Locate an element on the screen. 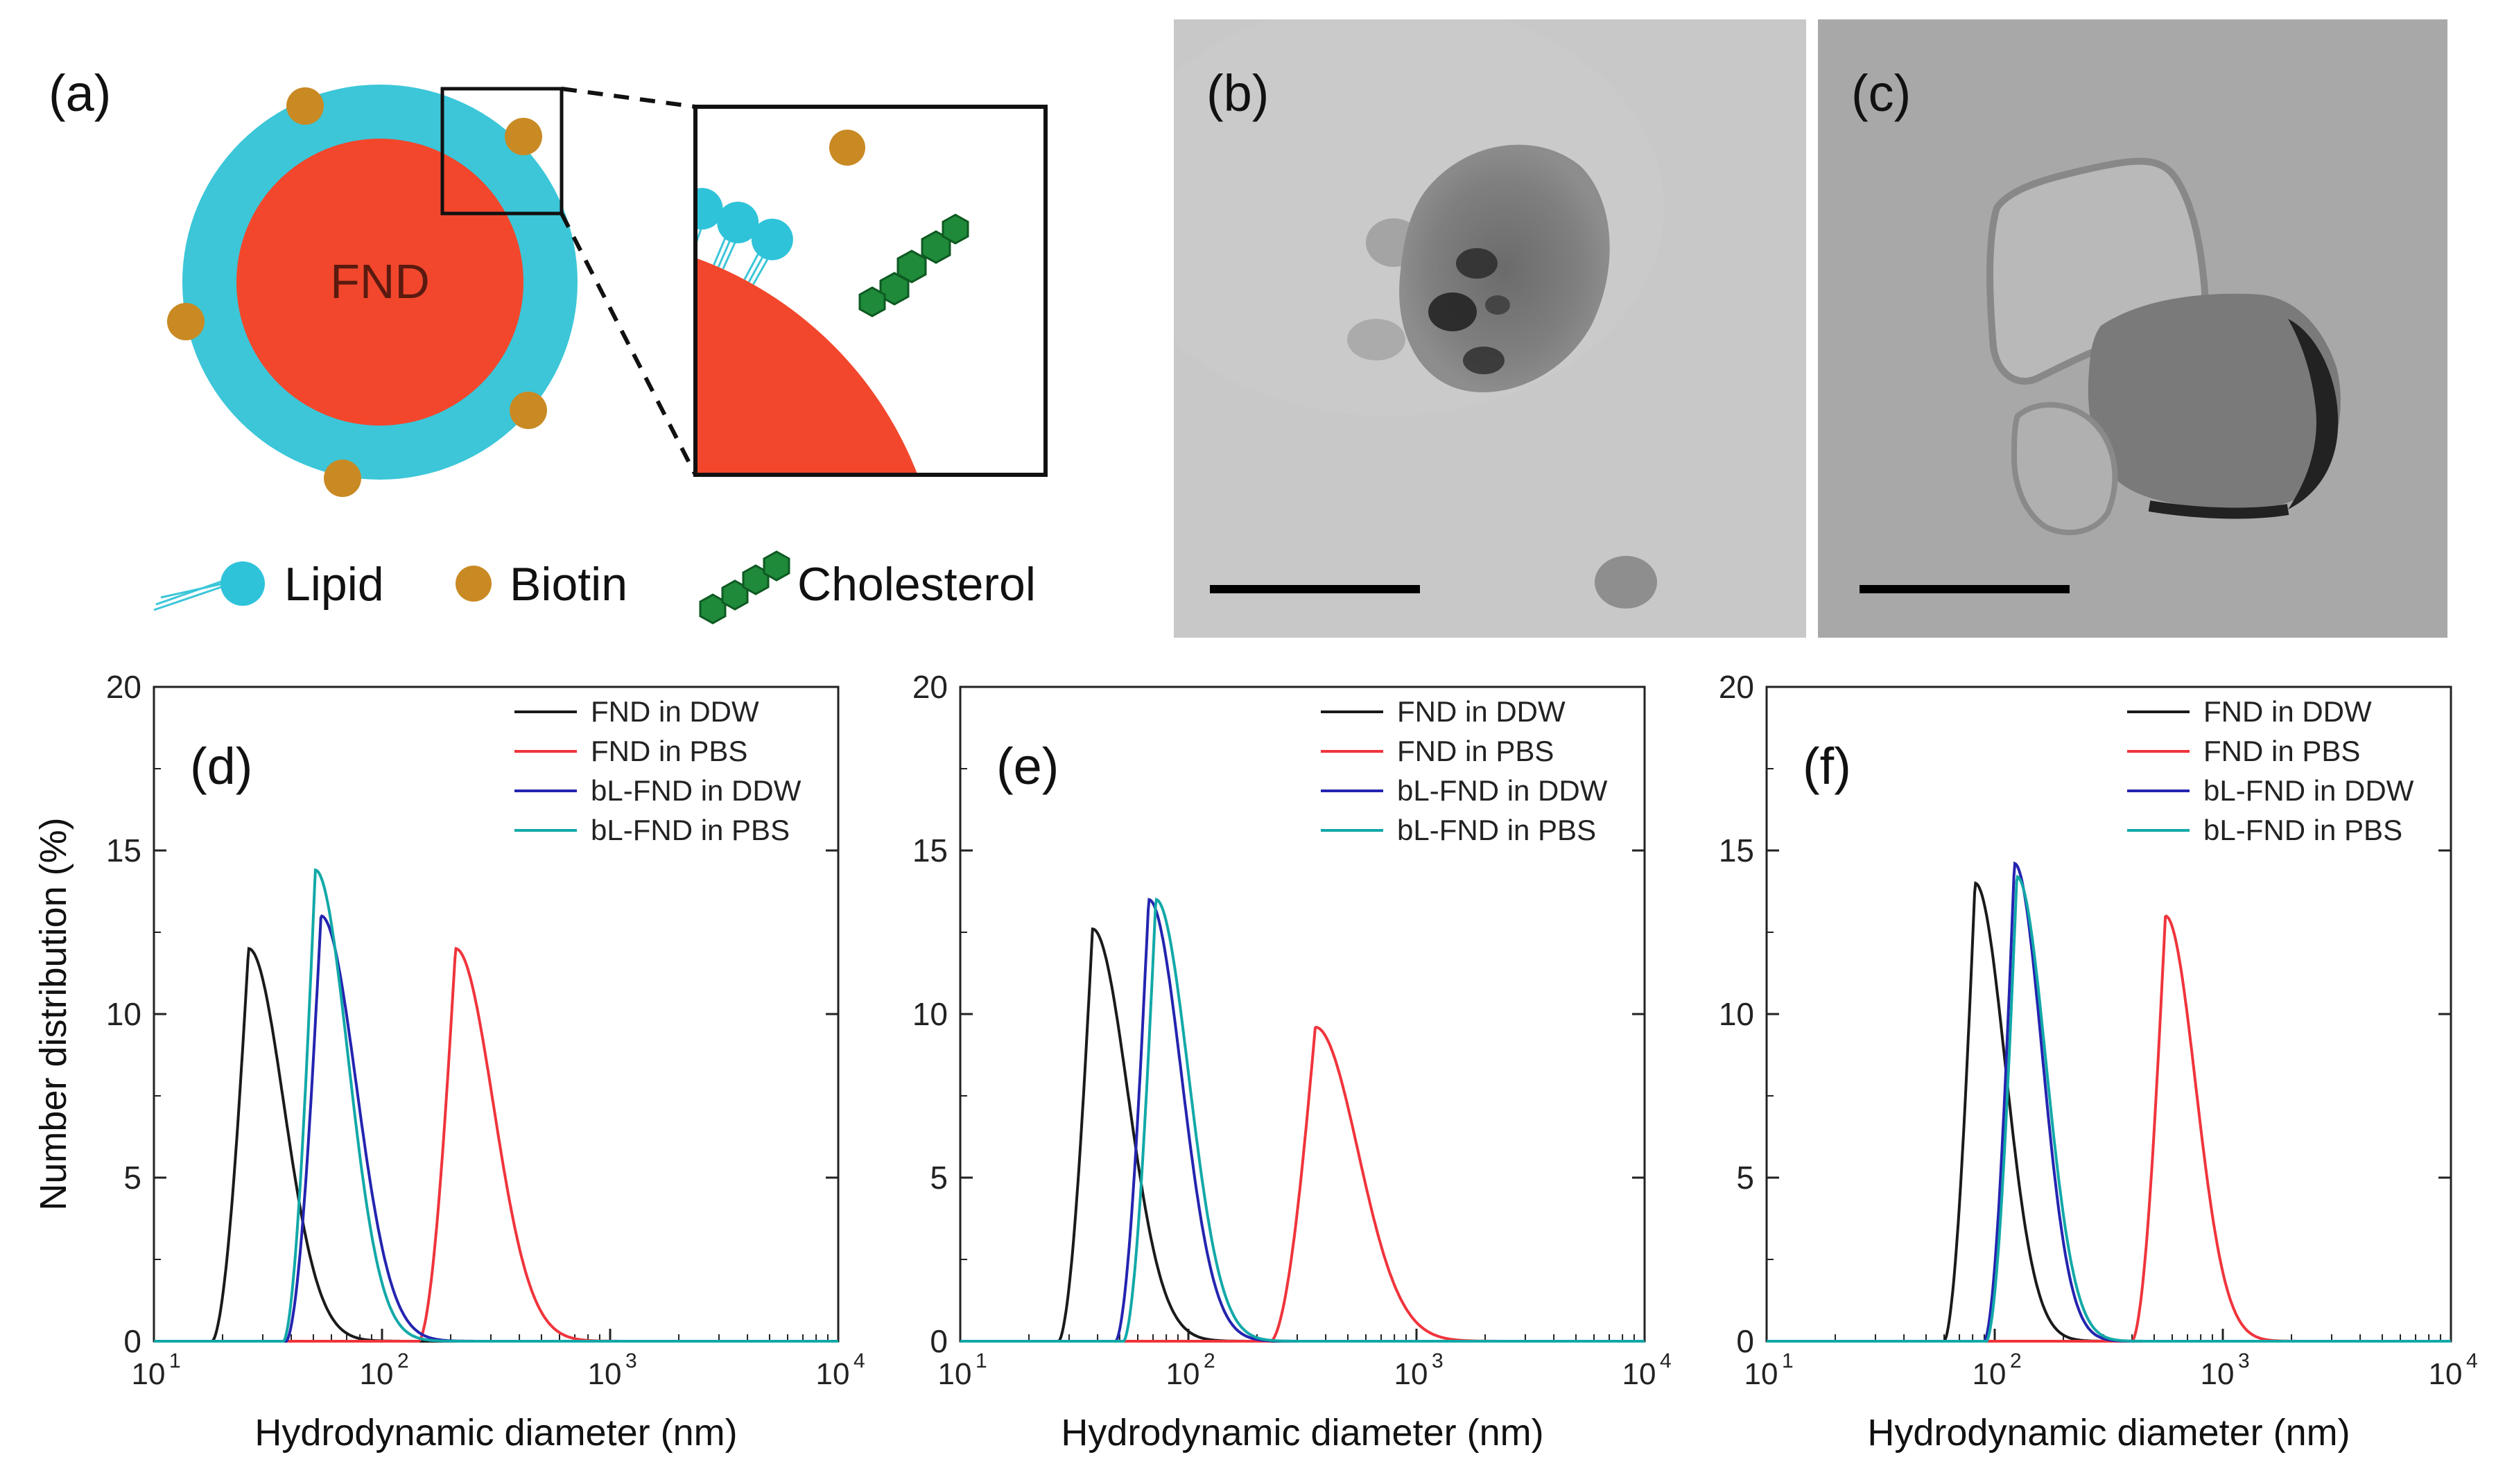 This screenshot has height=1484, width=2496. scale-bar-b is located at coordinates (1315, 589).